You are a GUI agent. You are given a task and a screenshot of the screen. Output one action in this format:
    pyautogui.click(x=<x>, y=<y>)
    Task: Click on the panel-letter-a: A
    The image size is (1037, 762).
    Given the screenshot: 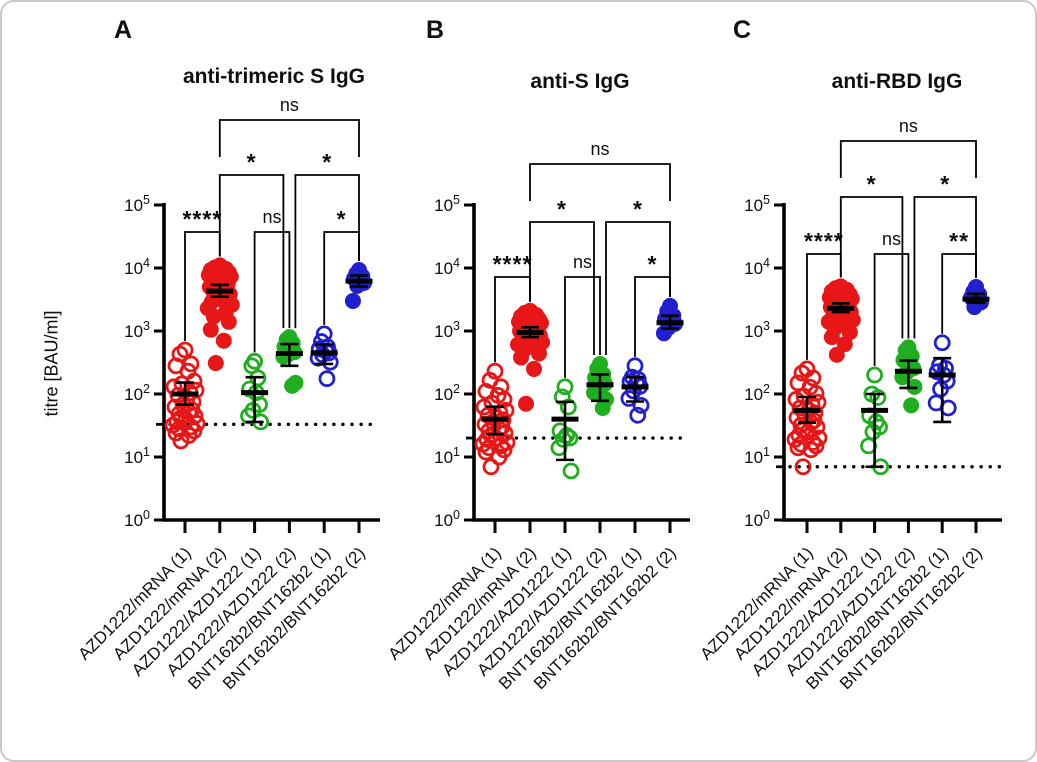 What is the action you would take?
    pyautogui.click(x=124, y=30)
    